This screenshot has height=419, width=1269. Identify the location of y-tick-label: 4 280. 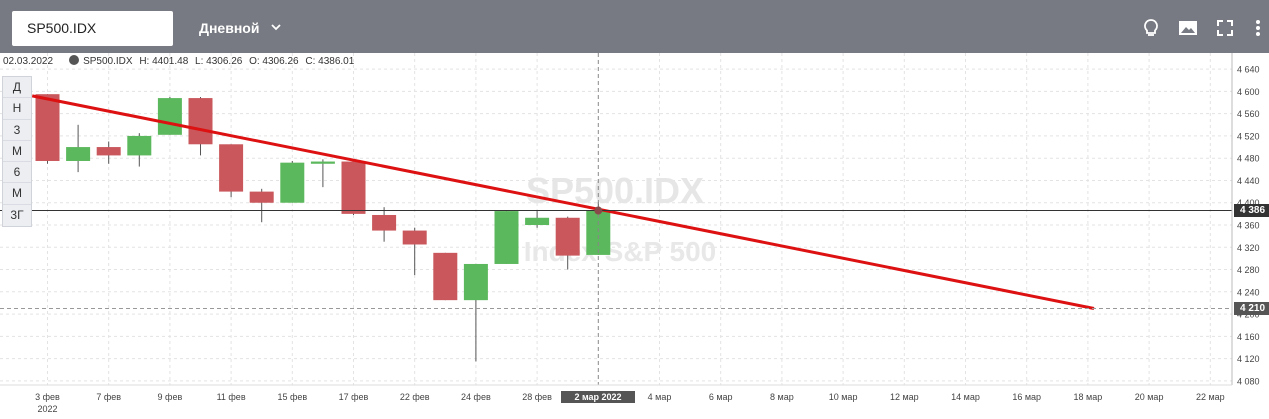
(1248, 270).